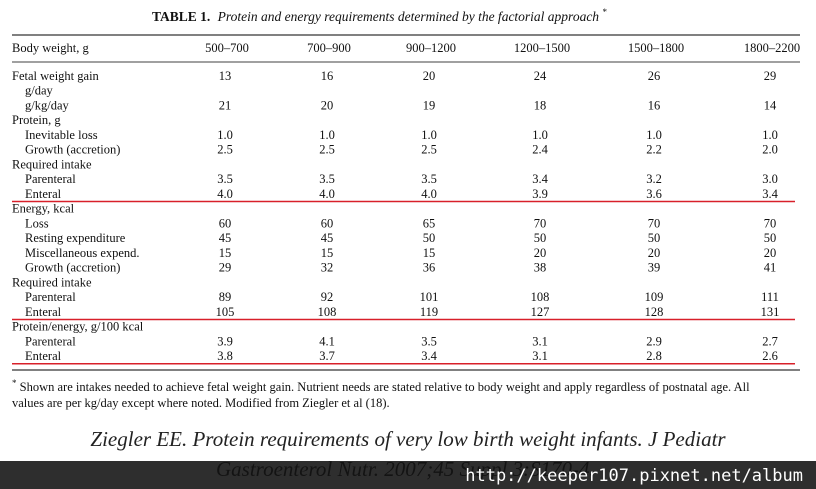 The height and width of the screenshot is (489, 816). Describe the element at coordinates (770, 297) in the screenshot. I see `cell: 111` at that location.